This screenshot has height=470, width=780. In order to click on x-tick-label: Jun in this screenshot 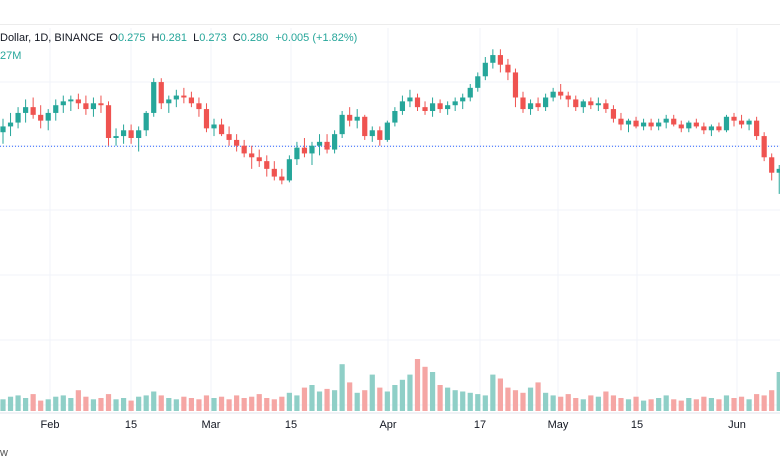, I will do `click(737, 425)`.